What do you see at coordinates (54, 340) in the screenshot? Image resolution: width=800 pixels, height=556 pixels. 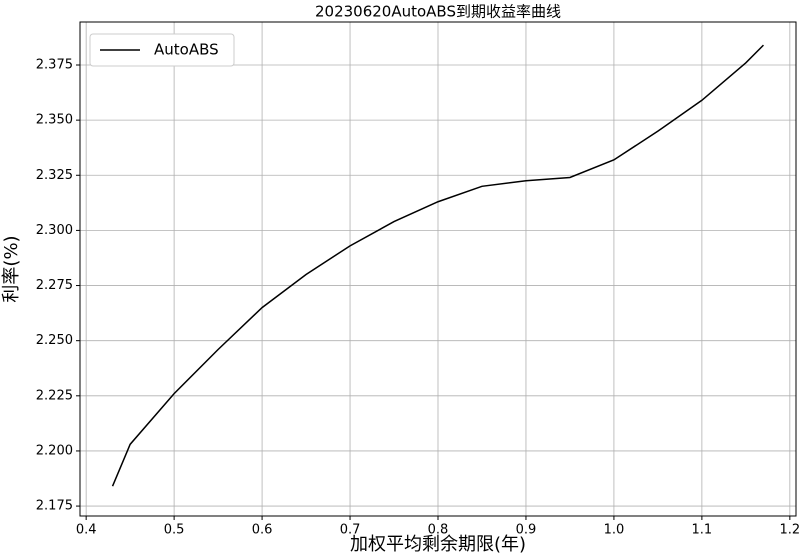 I see `y-tick-label: 2.250` at bounding box center [54, 340].